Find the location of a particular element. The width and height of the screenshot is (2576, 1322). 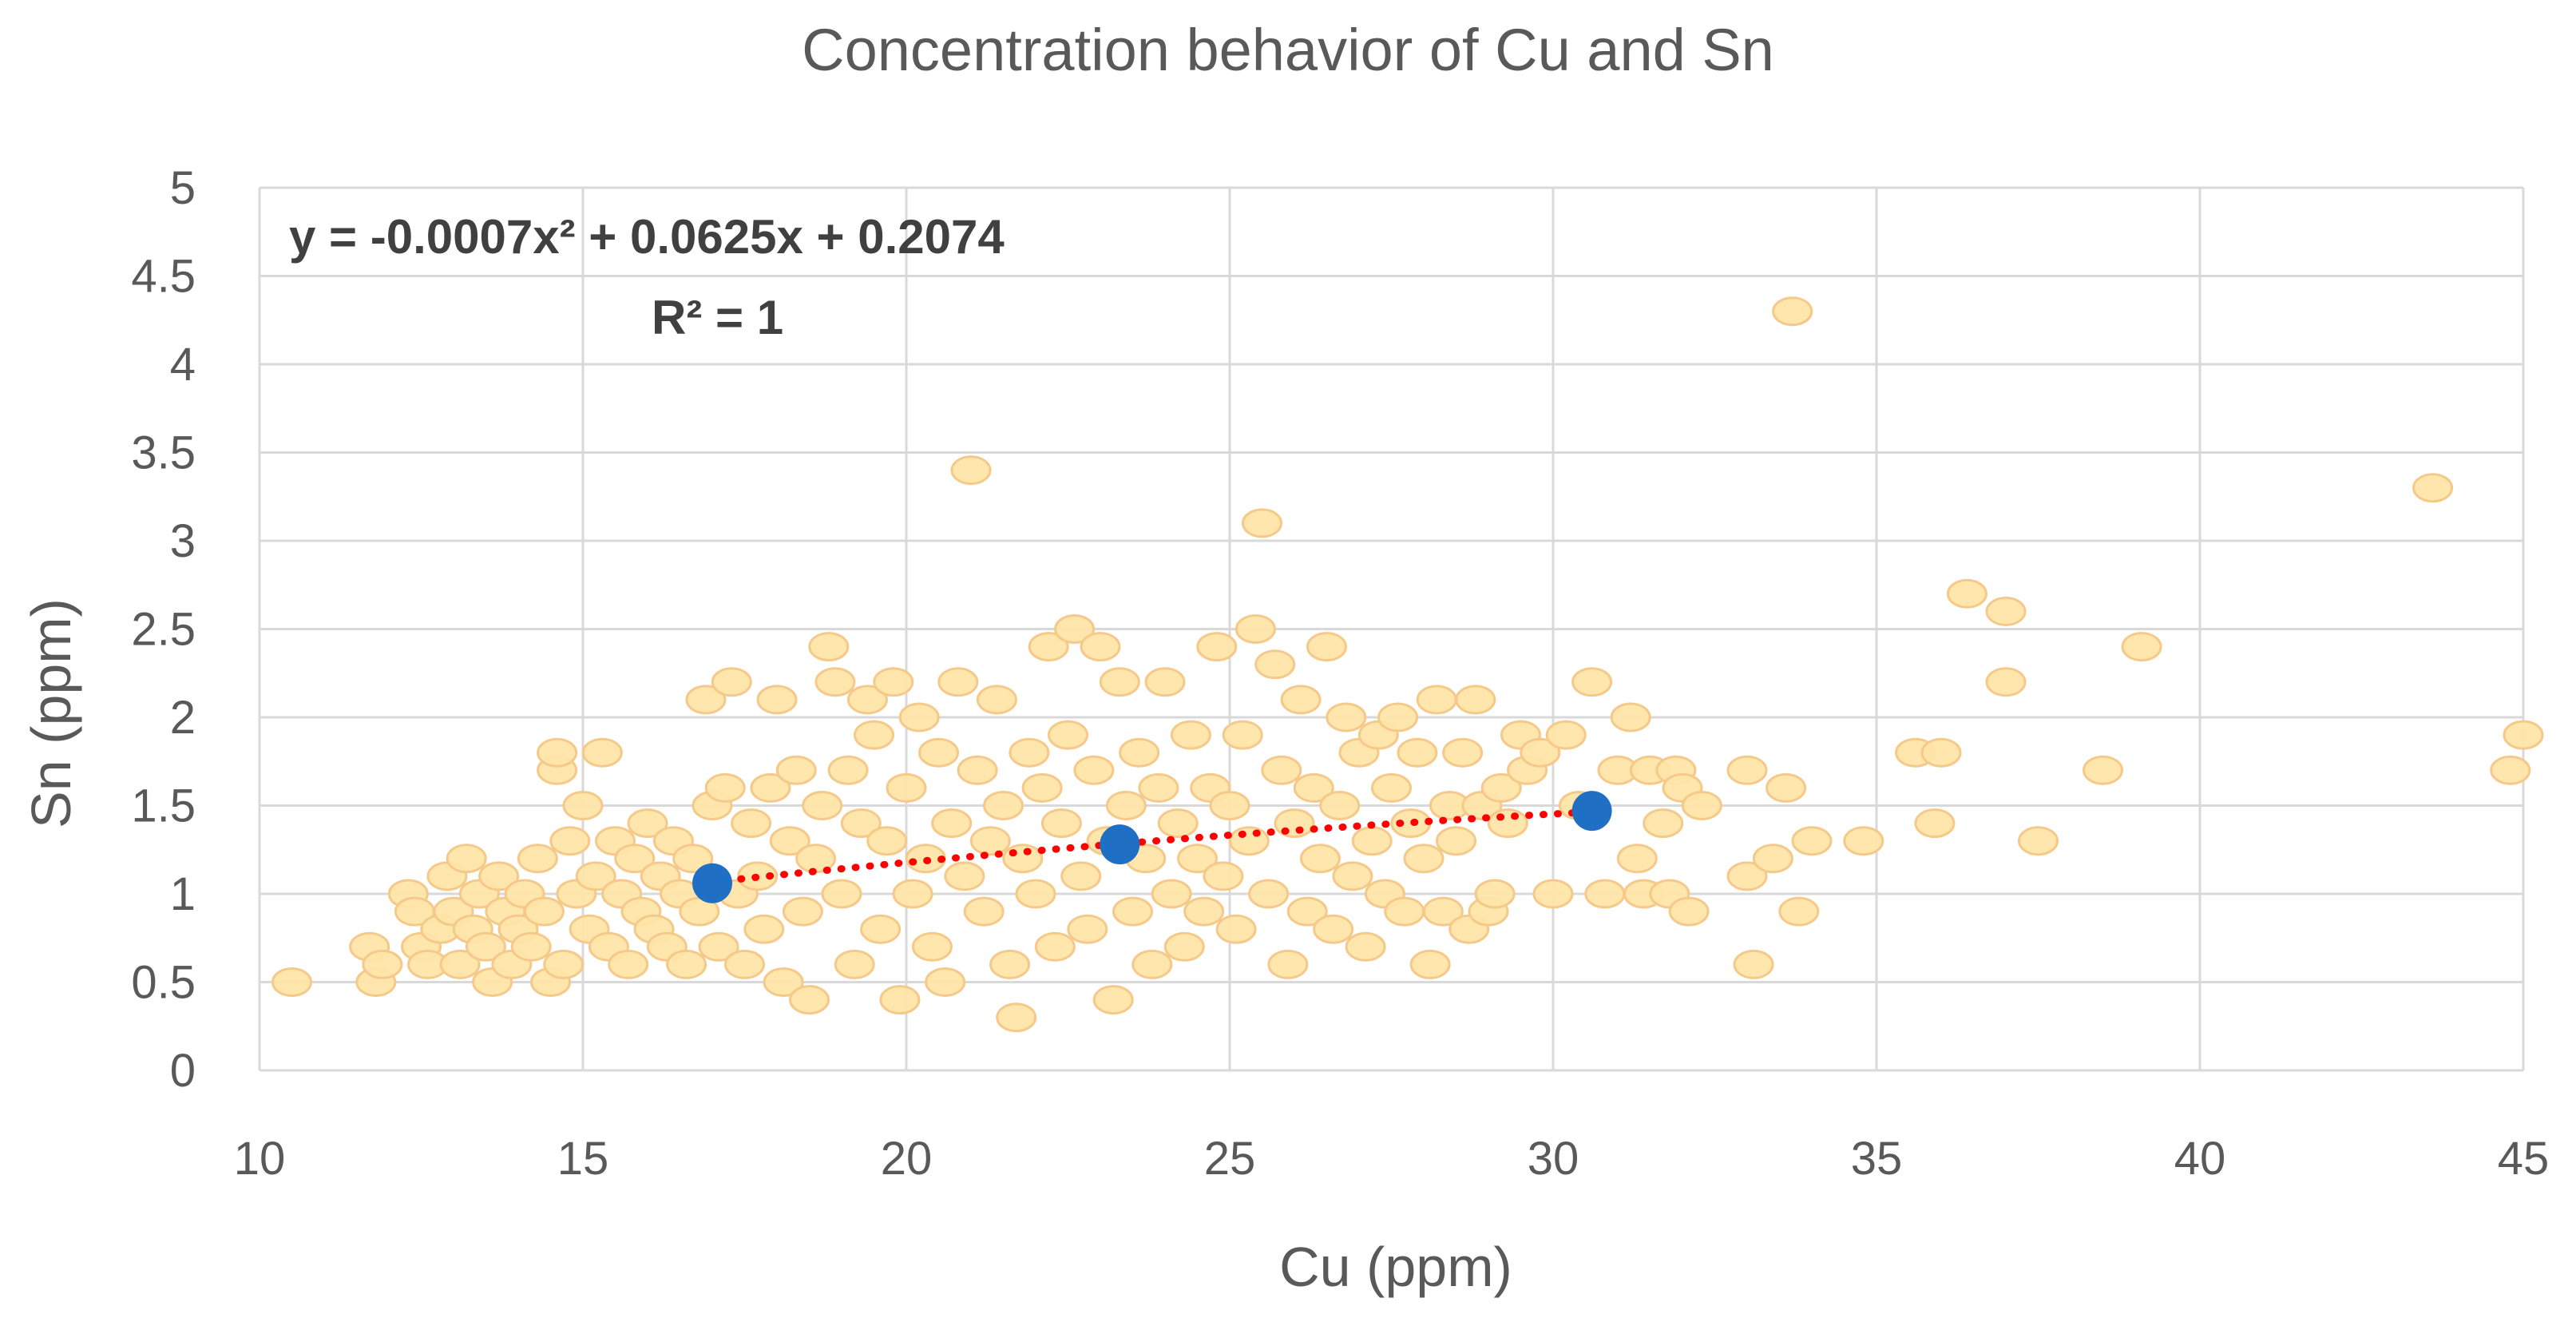

y-axis-ticks: 0 0.5 1 1.5 2 2.5 3 3.5 4 4.5 5 is located at coordinates (163, 630).